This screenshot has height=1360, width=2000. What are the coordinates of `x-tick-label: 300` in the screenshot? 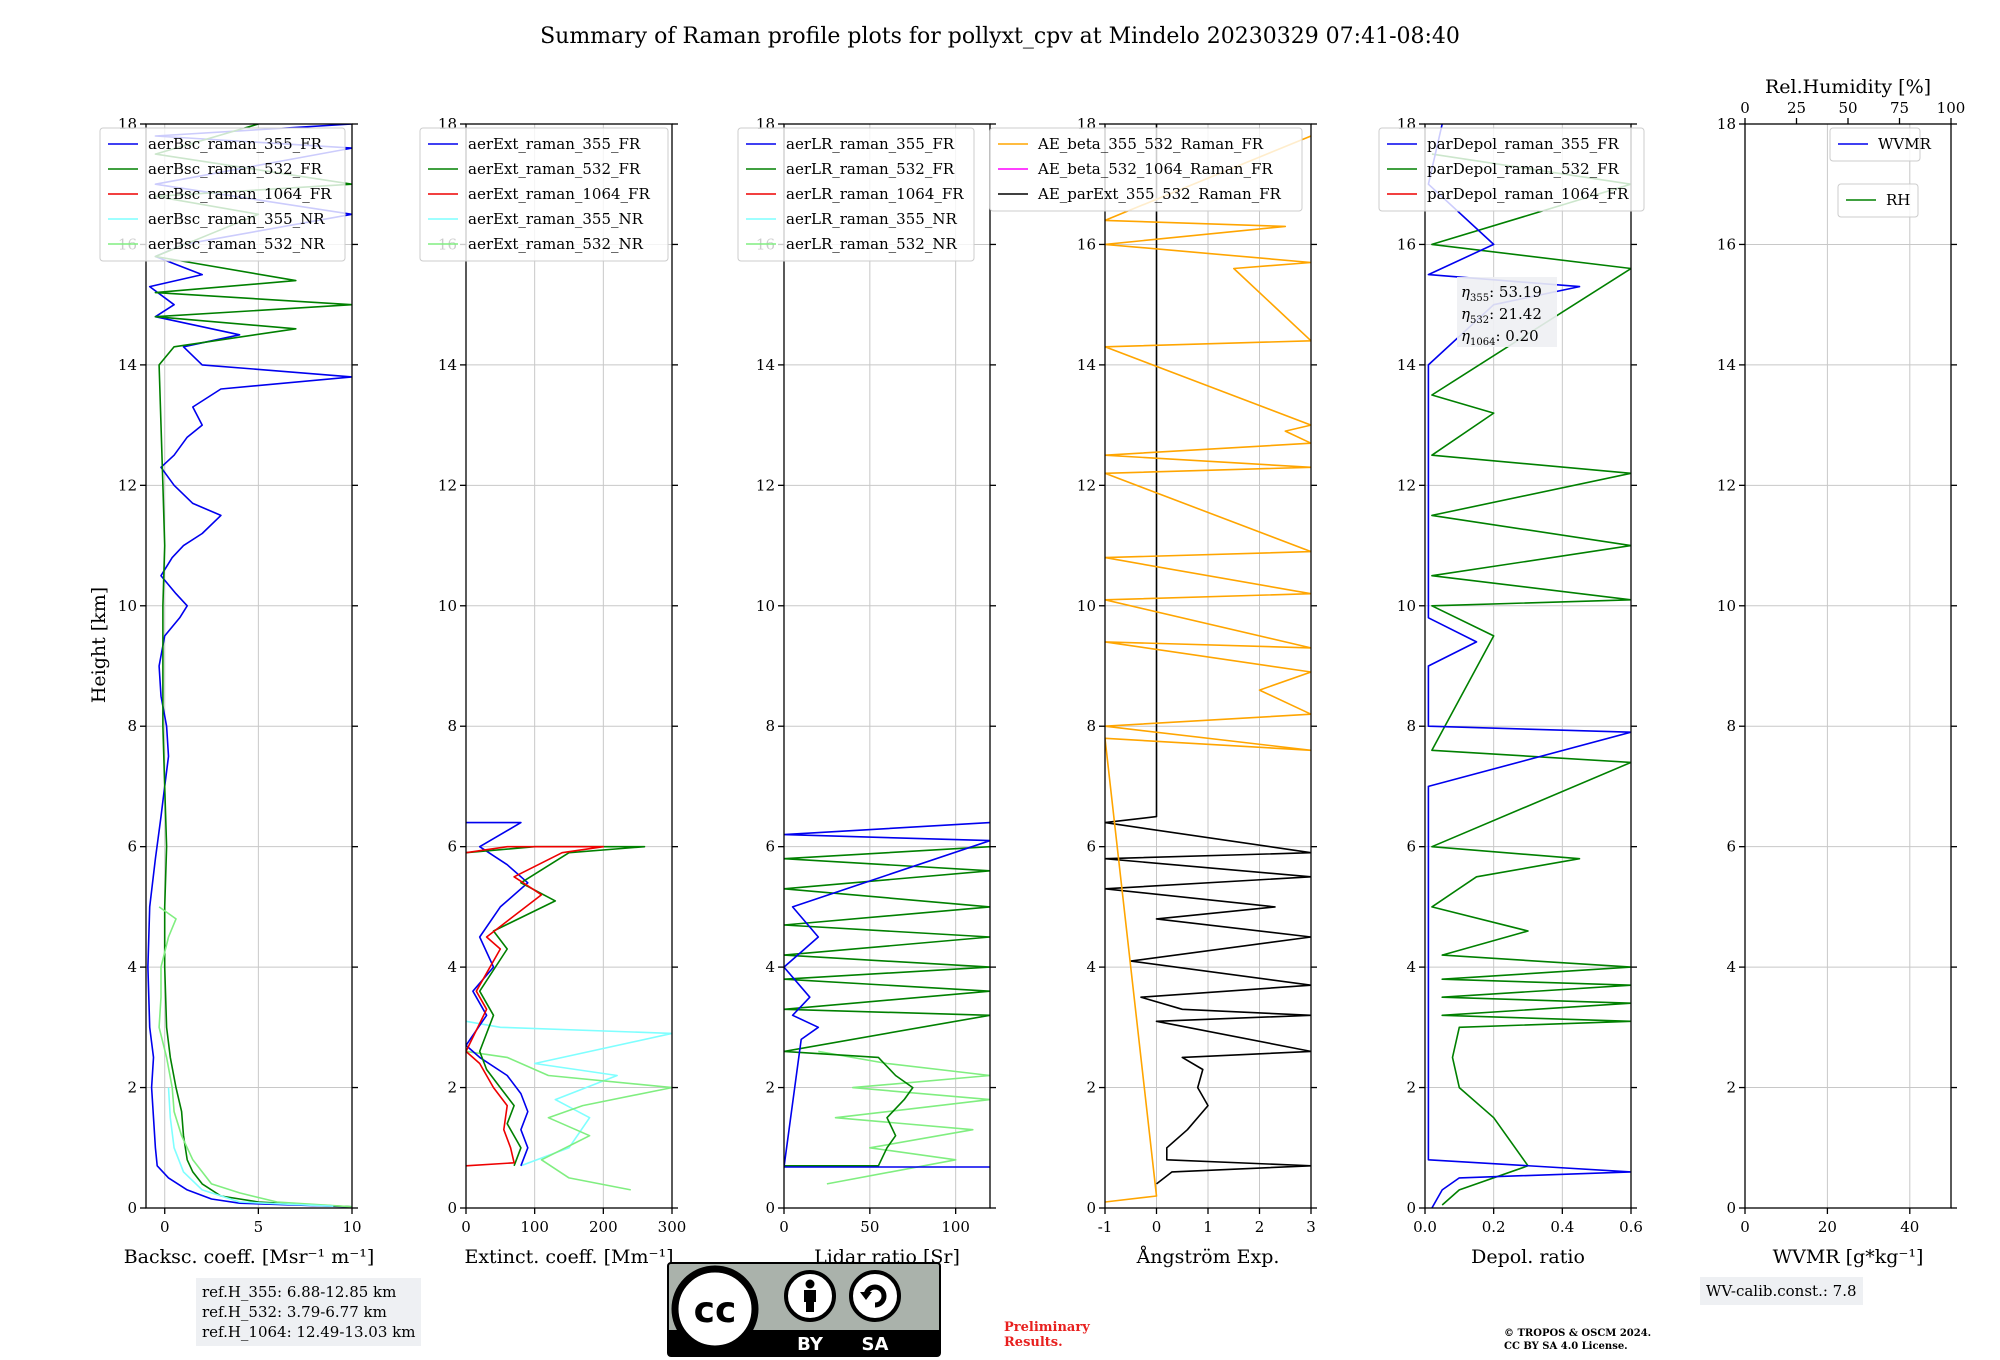 It's located at (672, 1227).